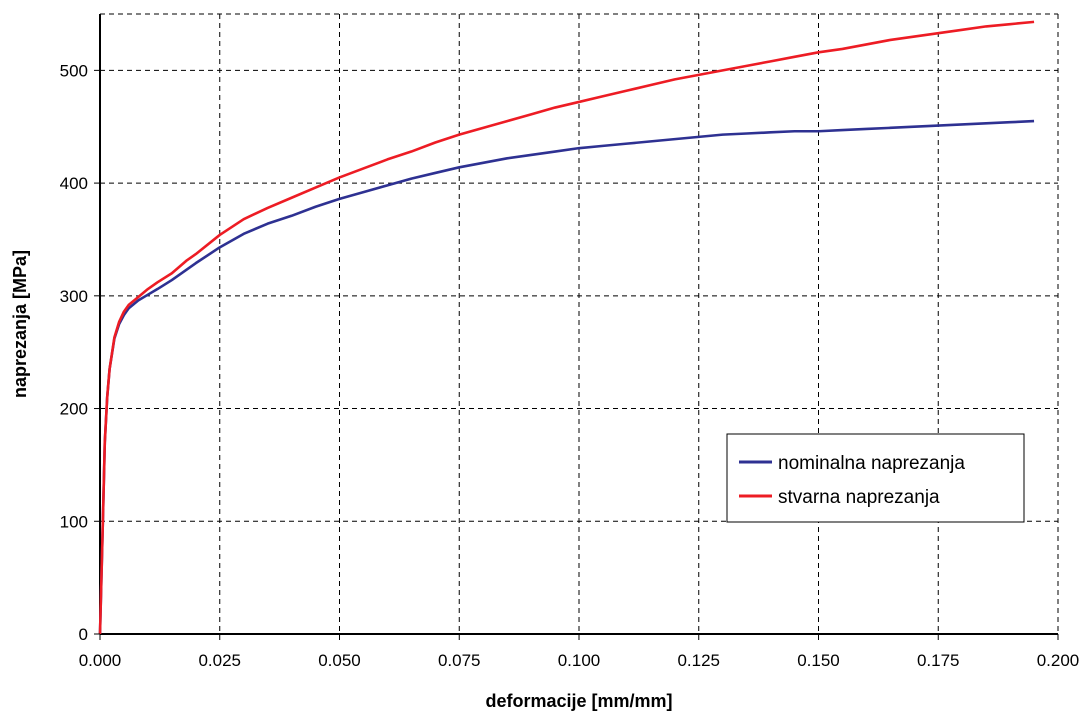  What do you see at coordinates (698, 660) in the screenshot?
I see `x-tick-label: 0.125` at bounding box center [698, 660].